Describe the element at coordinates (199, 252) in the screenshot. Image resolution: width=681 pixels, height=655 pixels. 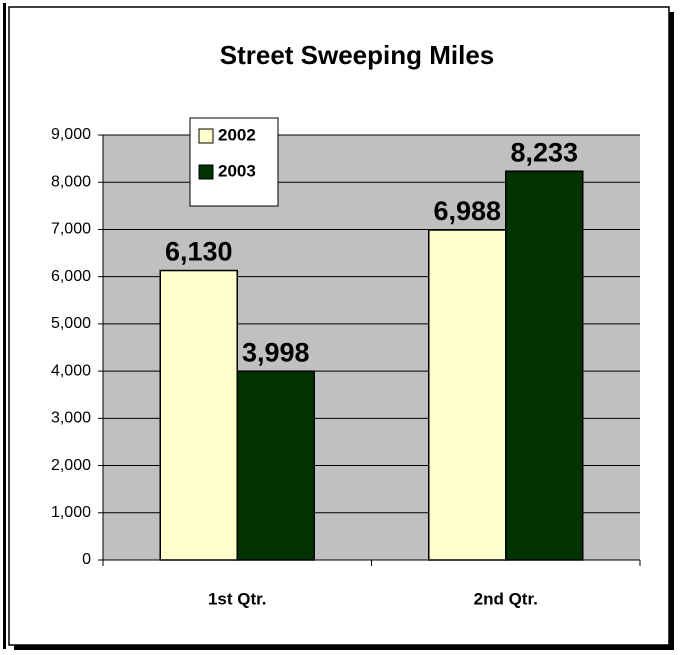
I see `value-label: 6,130` at that location.